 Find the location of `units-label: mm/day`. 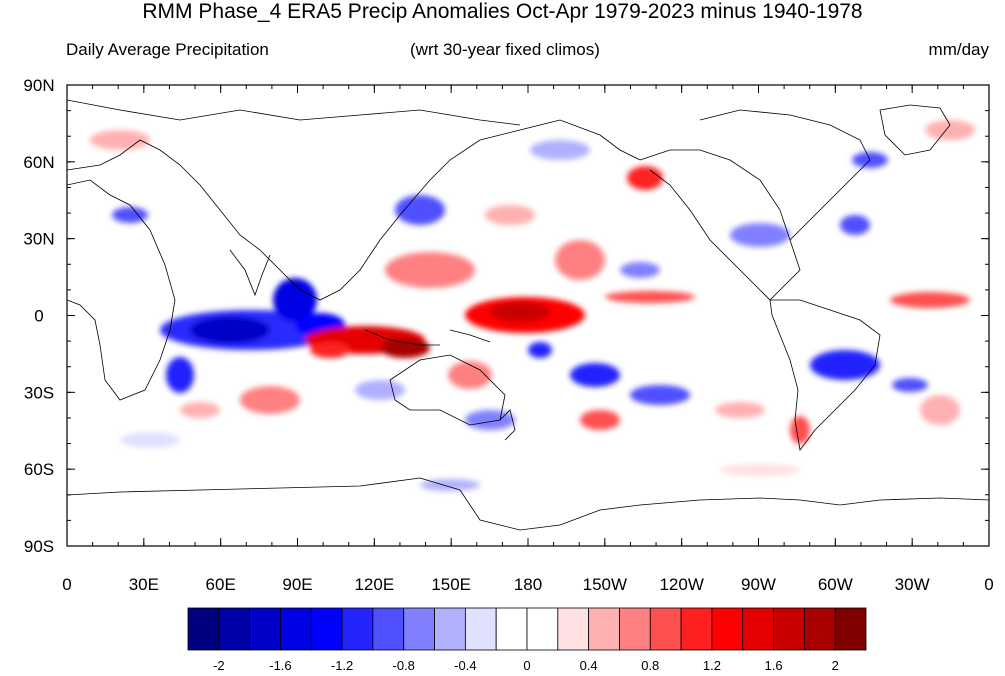

units-label: mm/day is located at coordinates (958, 49).